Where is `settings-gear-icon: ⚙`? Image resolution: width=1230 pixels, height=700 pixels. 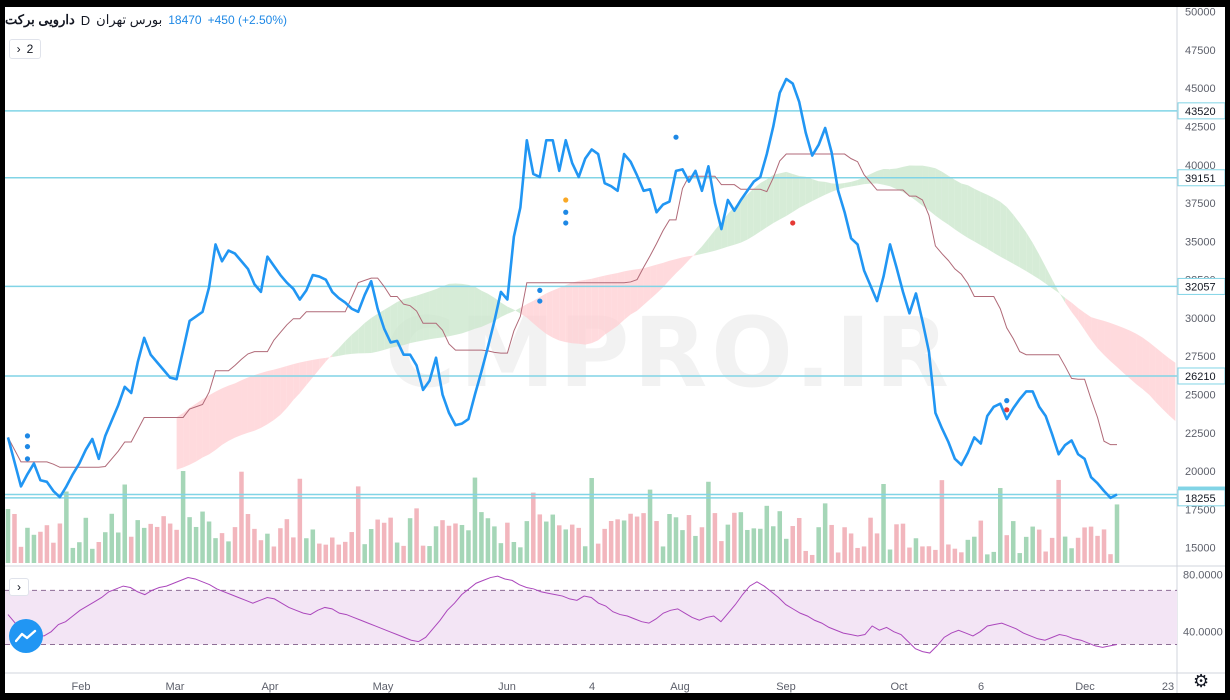
settings-gear-icon: ⚙ is located at coordinates (1201, 681).